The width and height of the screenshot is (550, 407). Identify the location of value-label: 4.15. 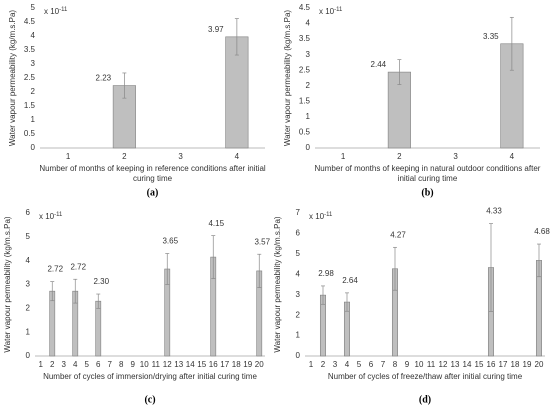
(216, 223).